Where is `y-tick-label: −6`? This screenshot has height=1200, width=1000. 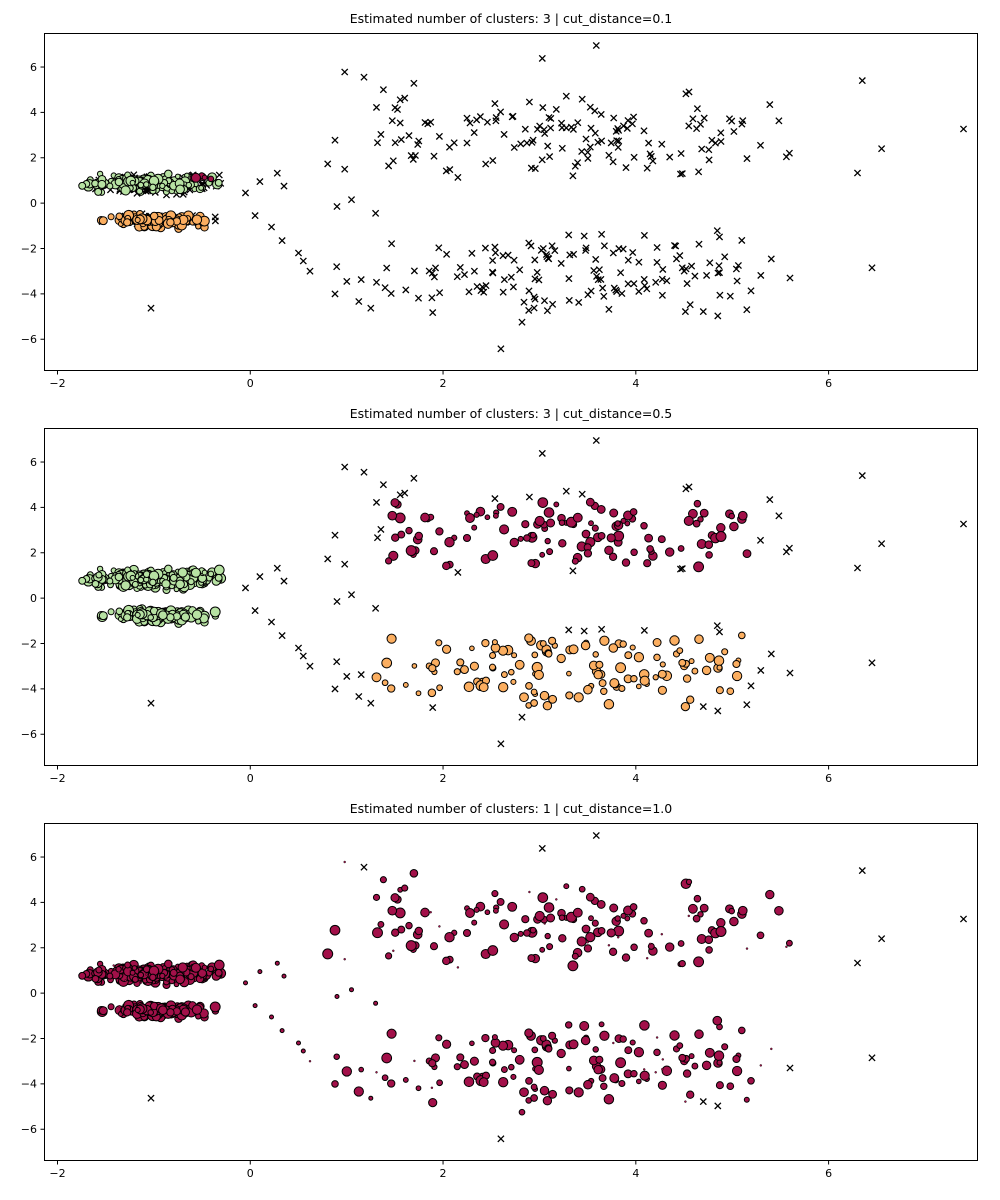 y-tick-label: −6 is located at coordinates (29, 1129).